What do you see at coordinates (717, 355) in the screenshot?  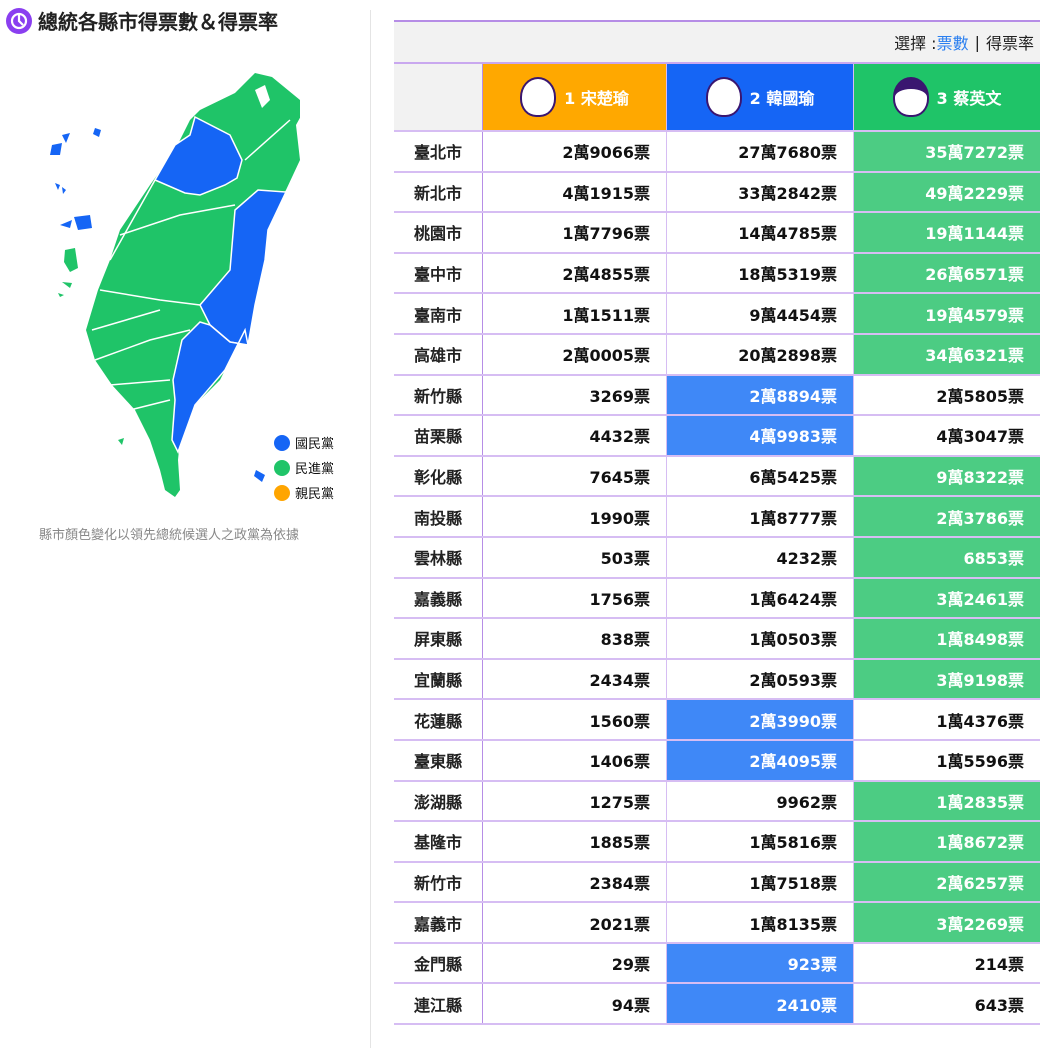 I see `table-row: 高雄市 2萬0005票 20萬2898票 34萬6321票` at bounding box center [717, 355].